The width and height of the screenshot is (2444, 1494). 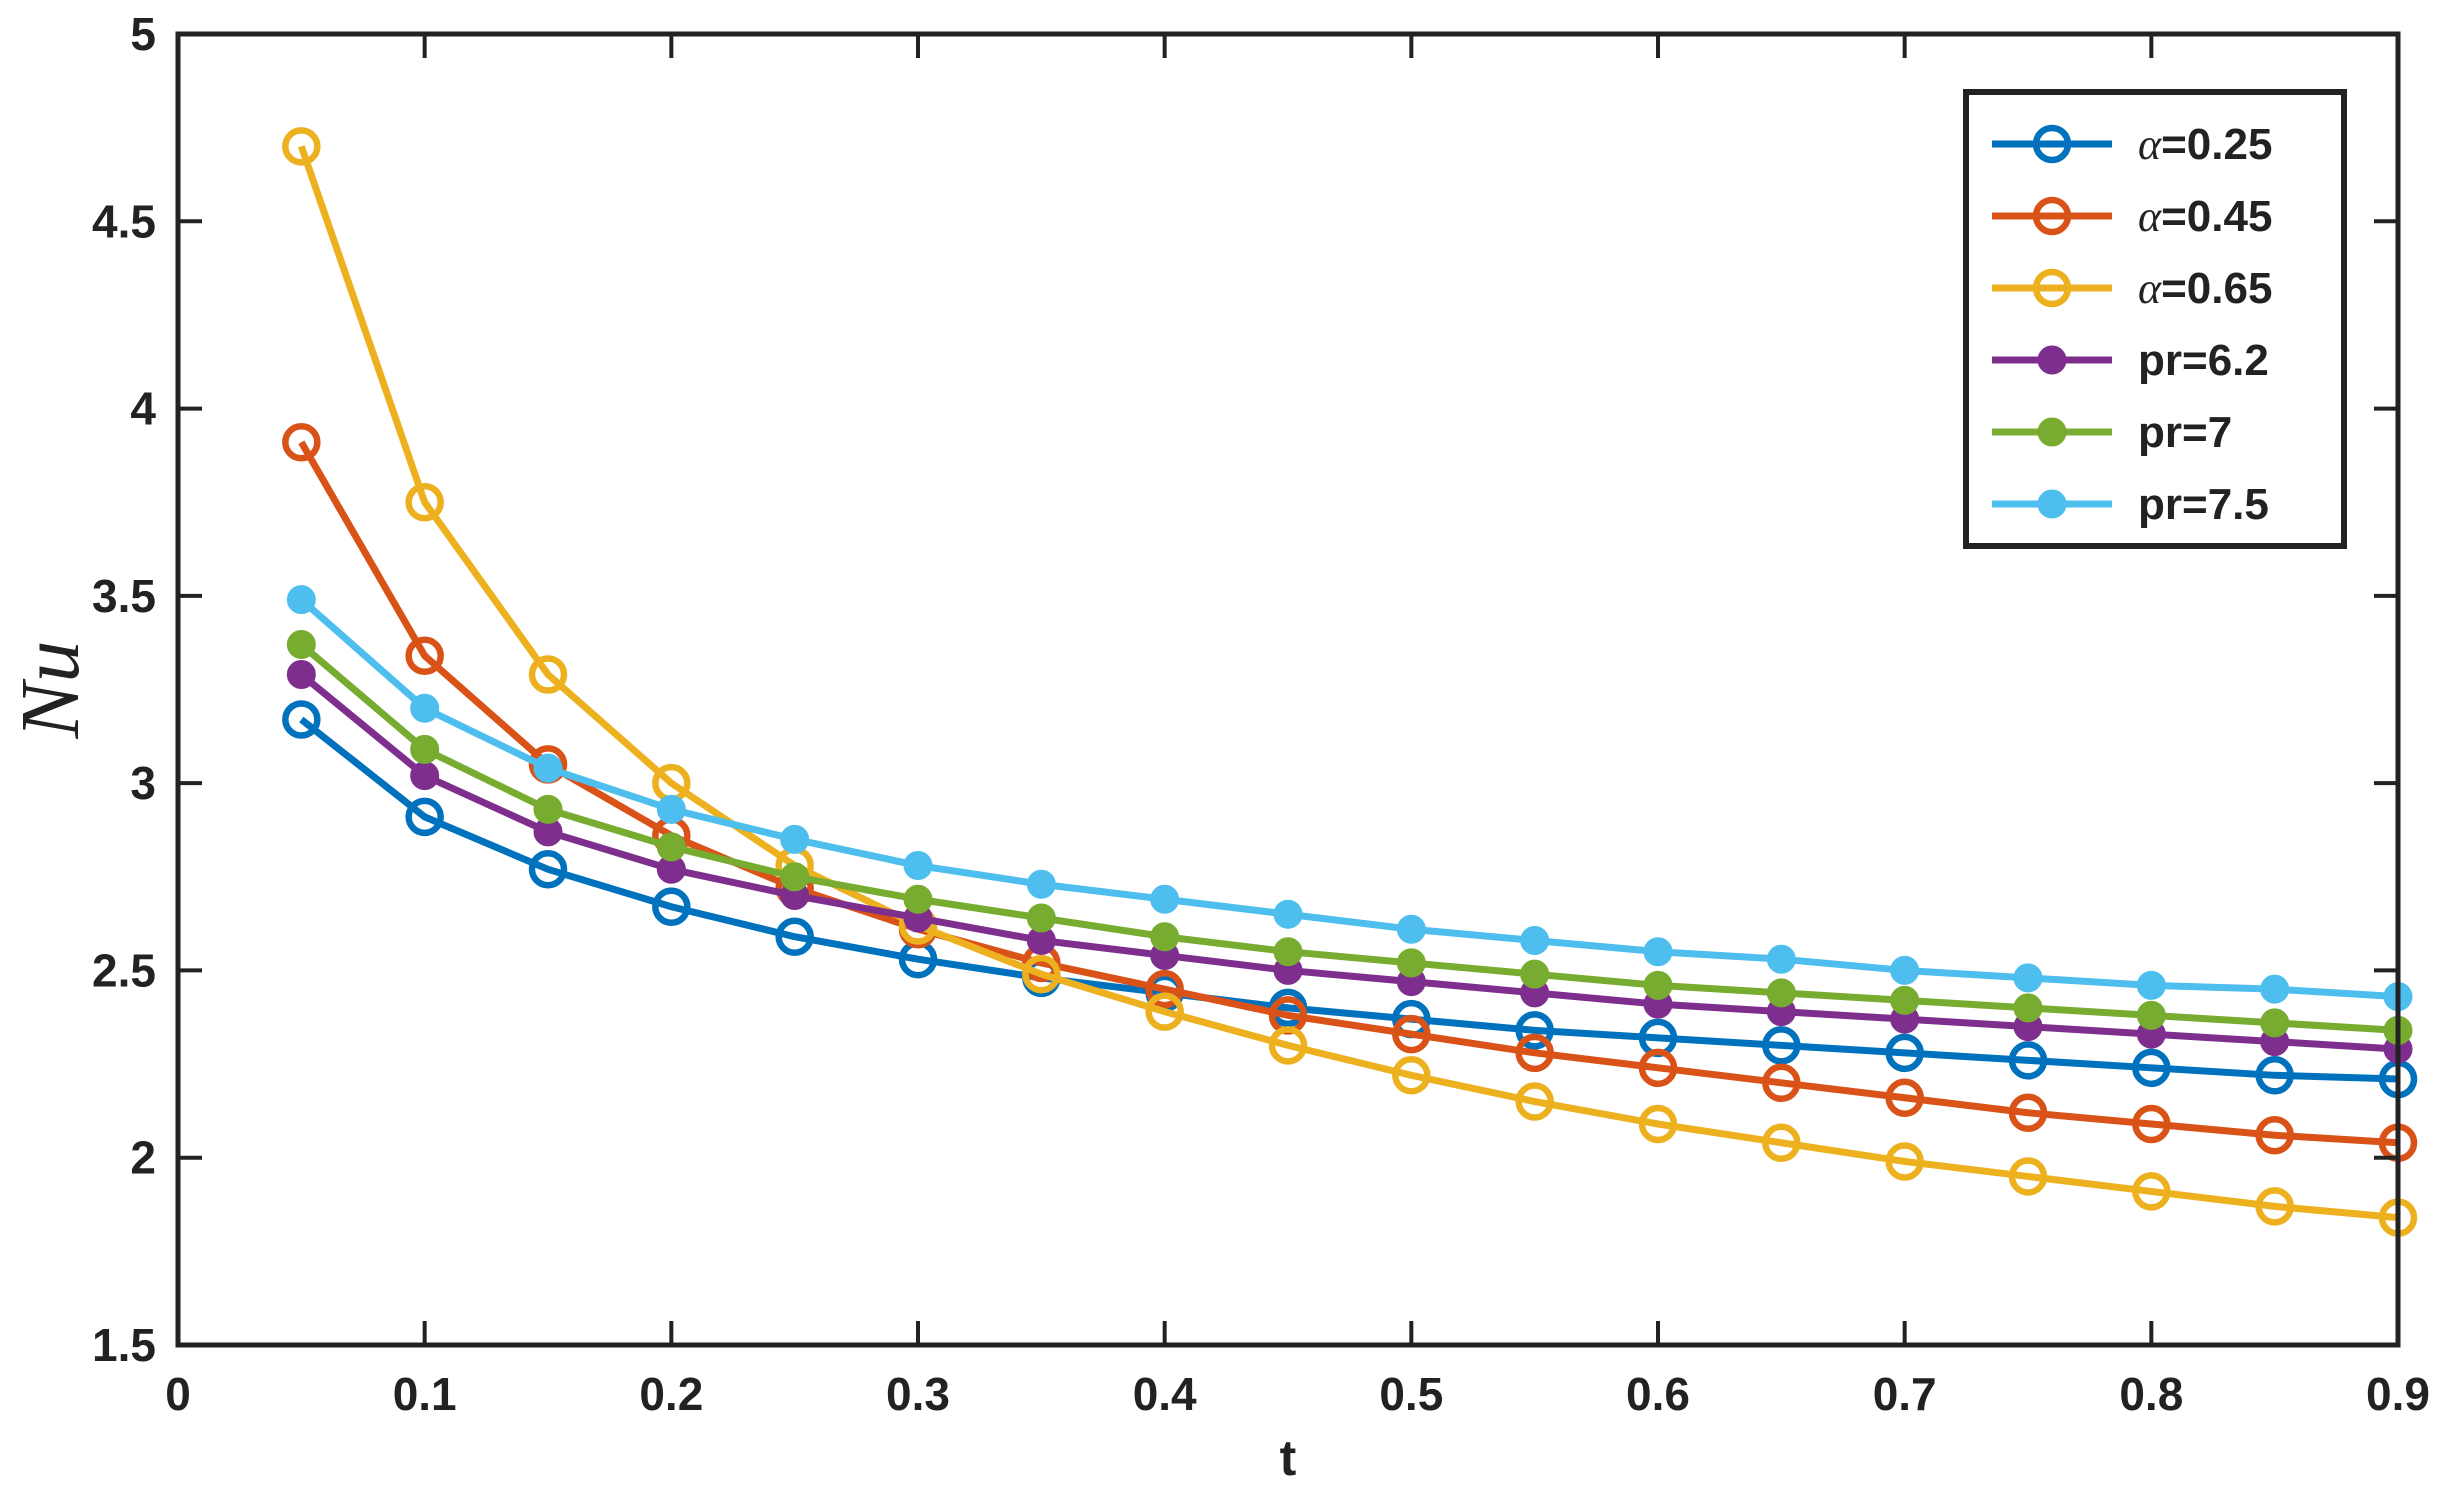 I want to click on x-tick-label: 0.3, so click(x=918, y=1394).